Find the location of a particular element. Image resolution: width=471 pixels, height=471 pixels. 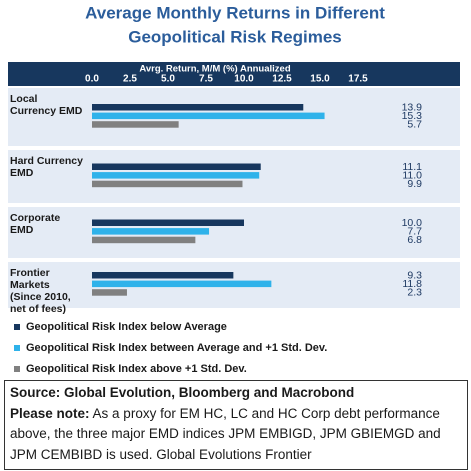

value-label: 9.9 is located at coordinates (414, 184).